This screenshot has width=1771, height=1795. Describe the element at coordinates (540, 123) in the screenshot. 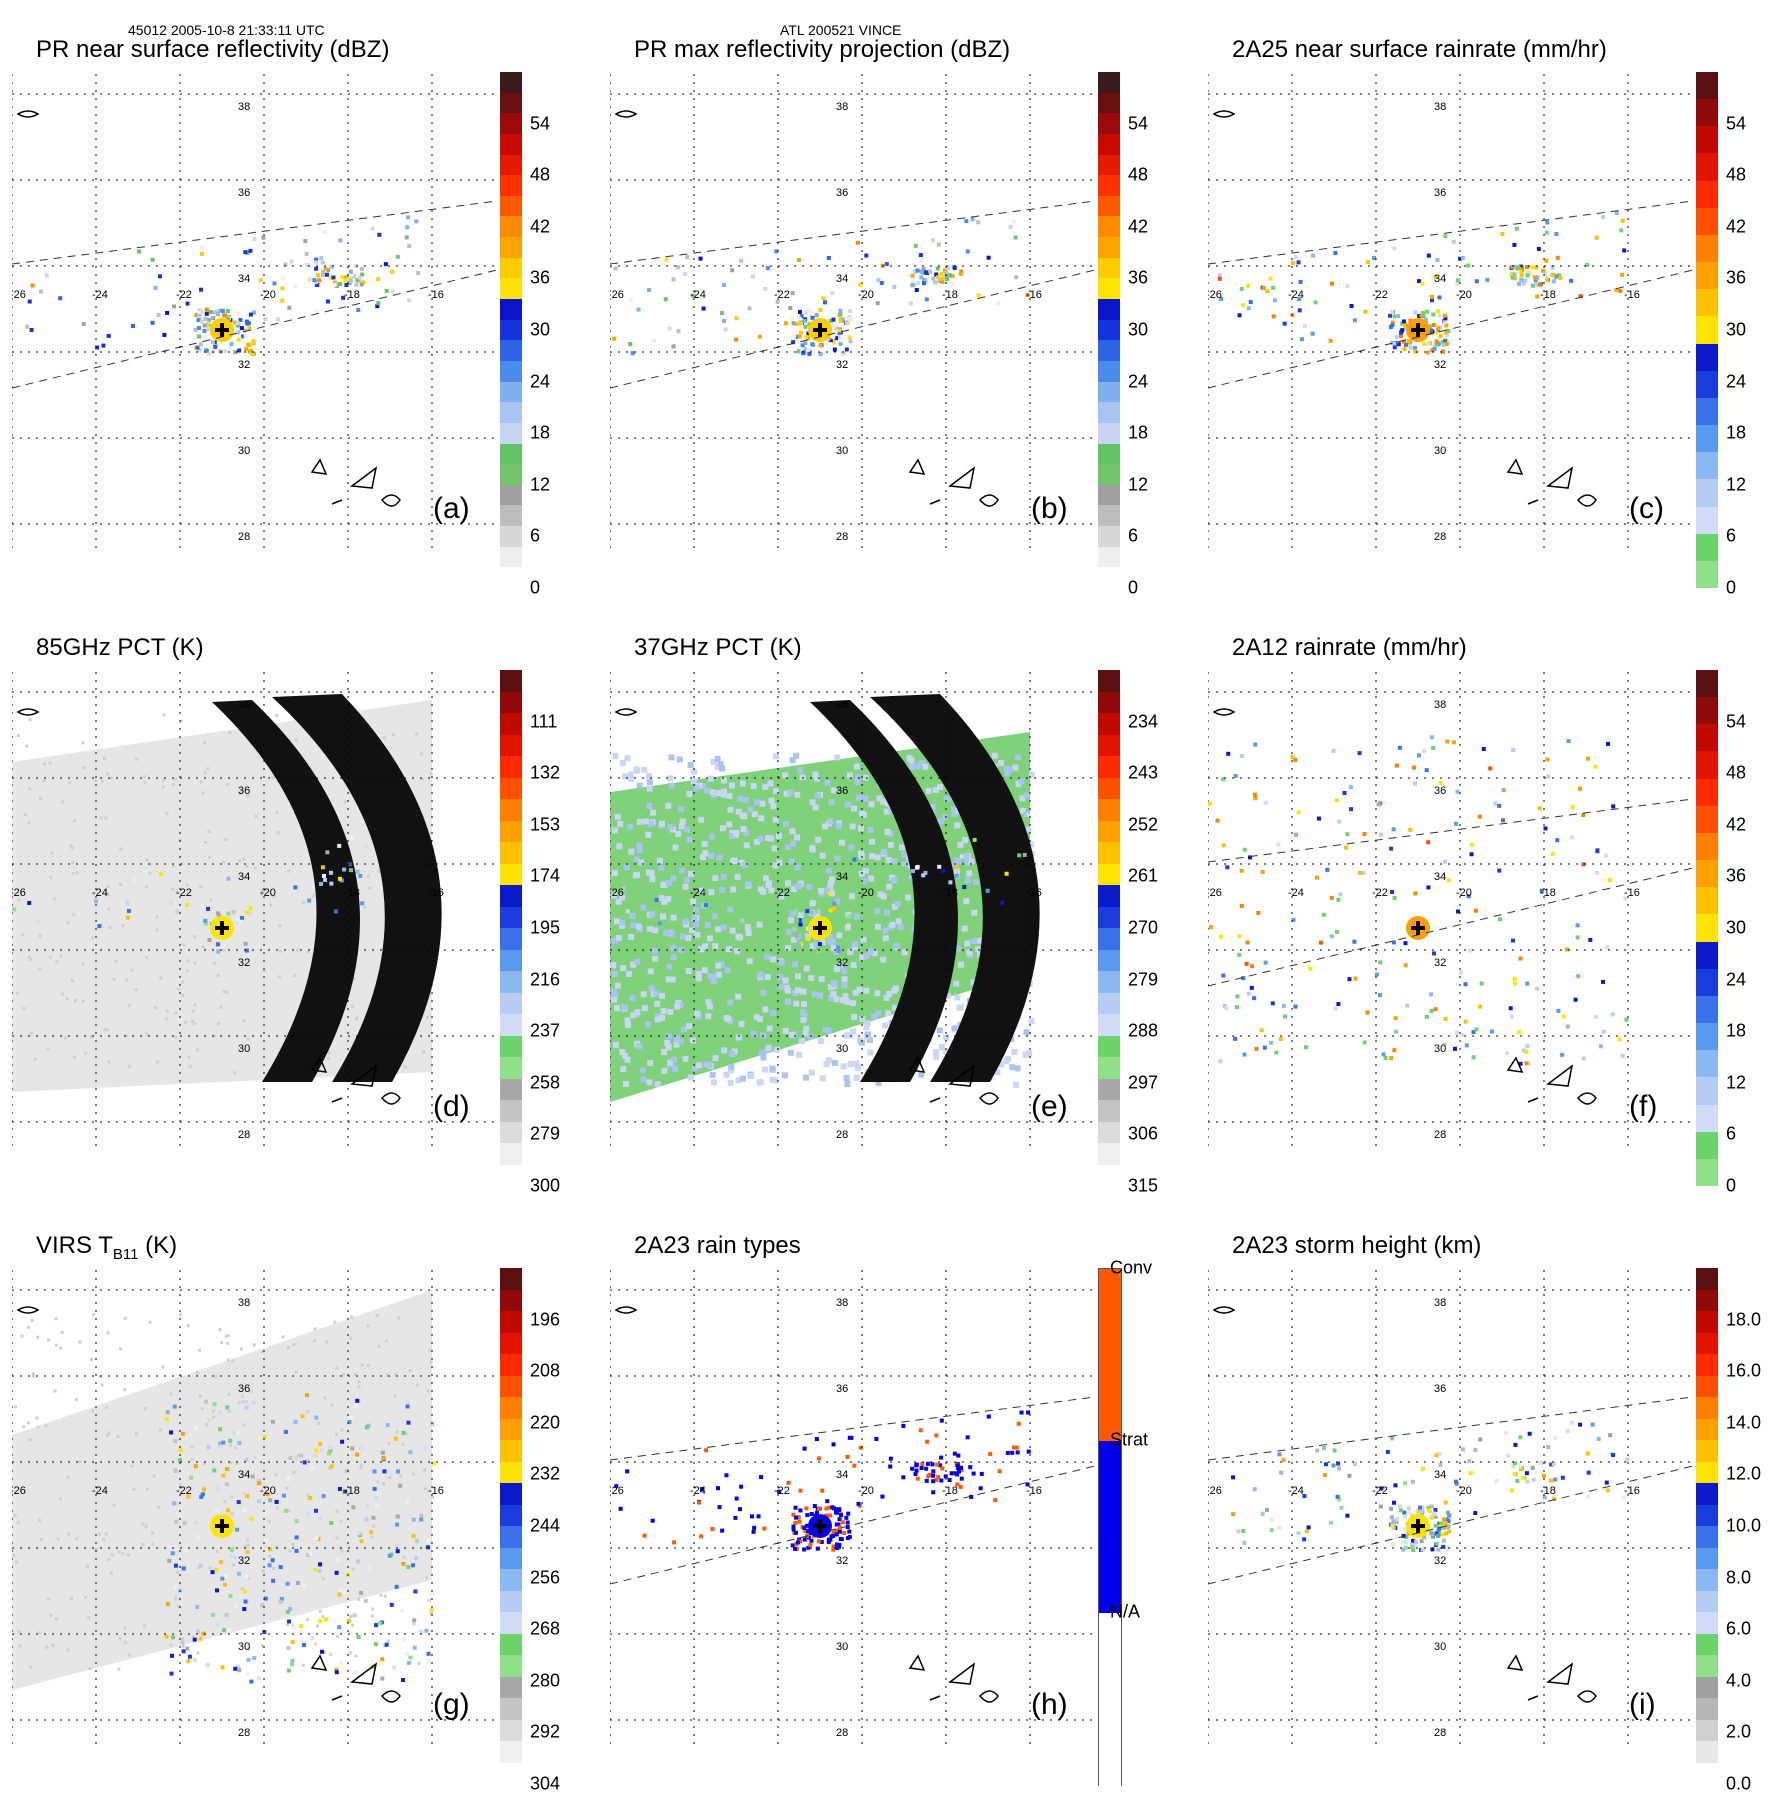

I see `colorbar-tick-label: 54` at that location.